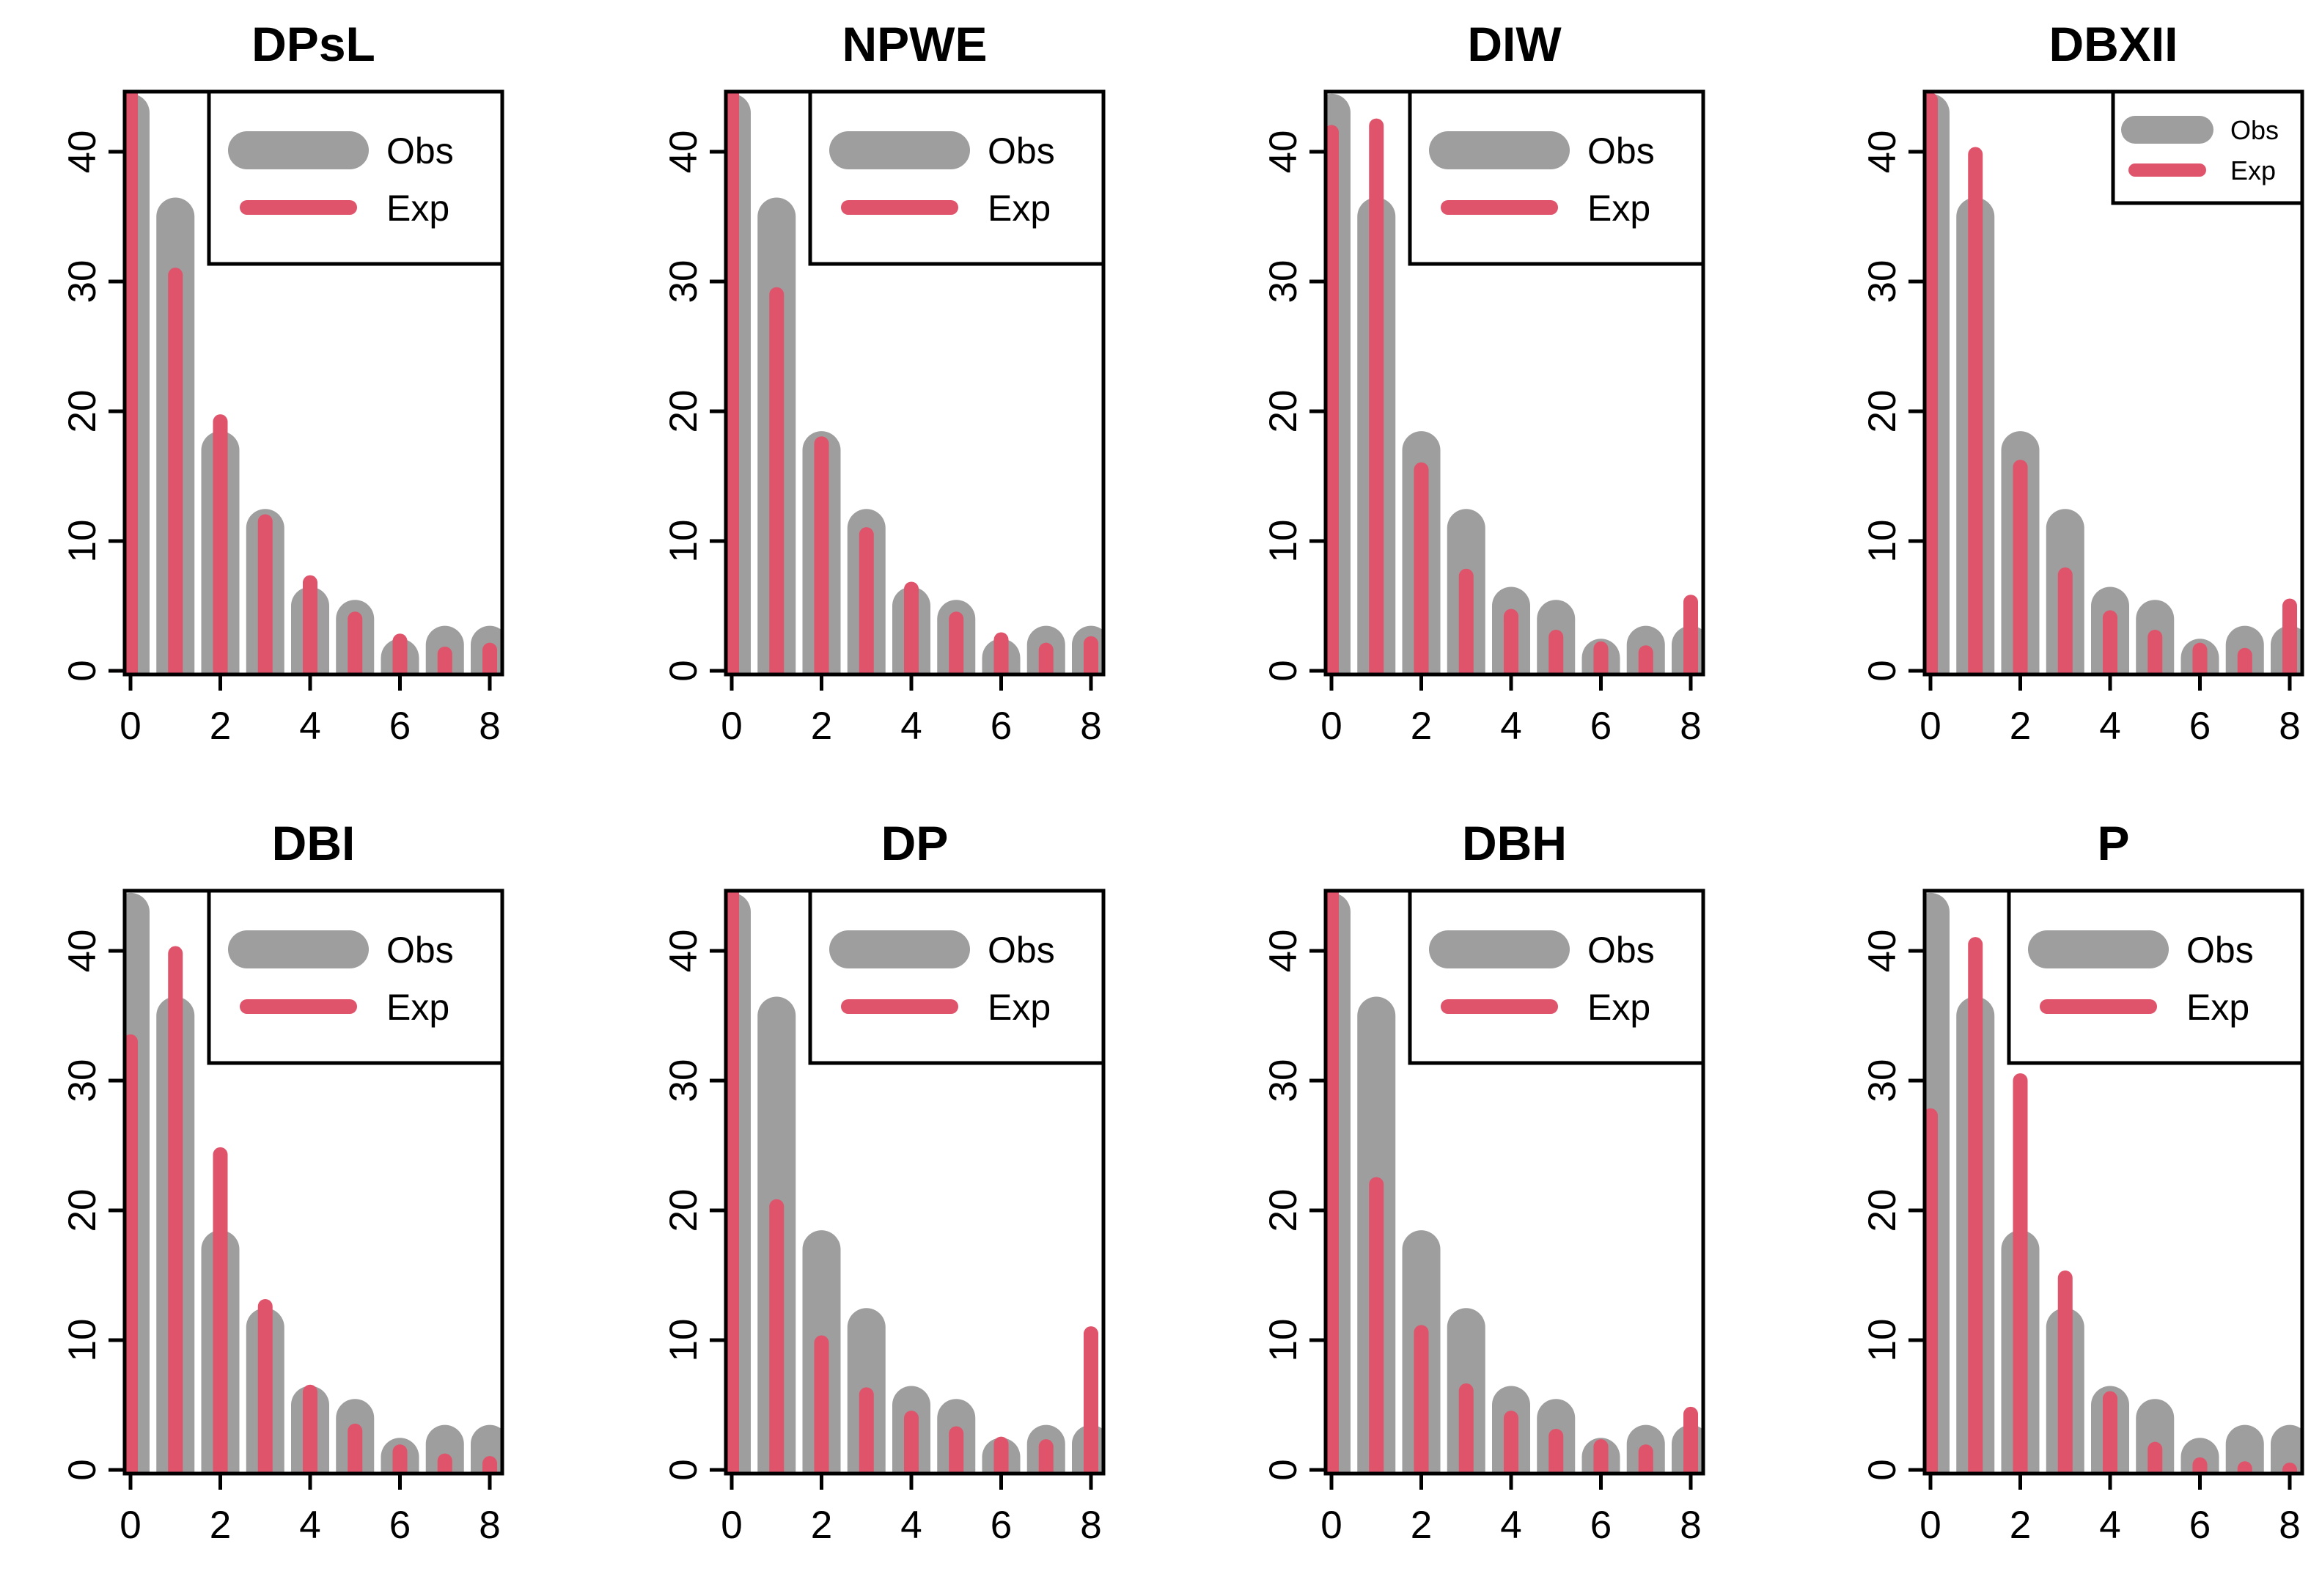 This screenshot has height=1596, width=2322. I want to click on panel-dbi: Obs Exp DBI 0 2 4 6 8 0 10 20 30 40, so click(282, 1181).